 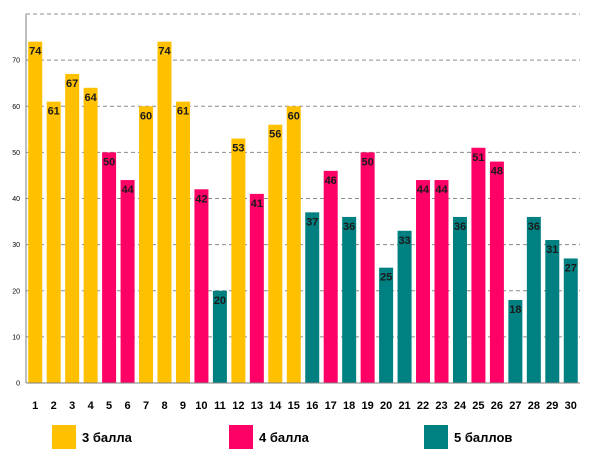 What do you see at coordinates (534, 227) in the screenshot?
I see `data-label-28: 36` at bounding box center [534, 227].